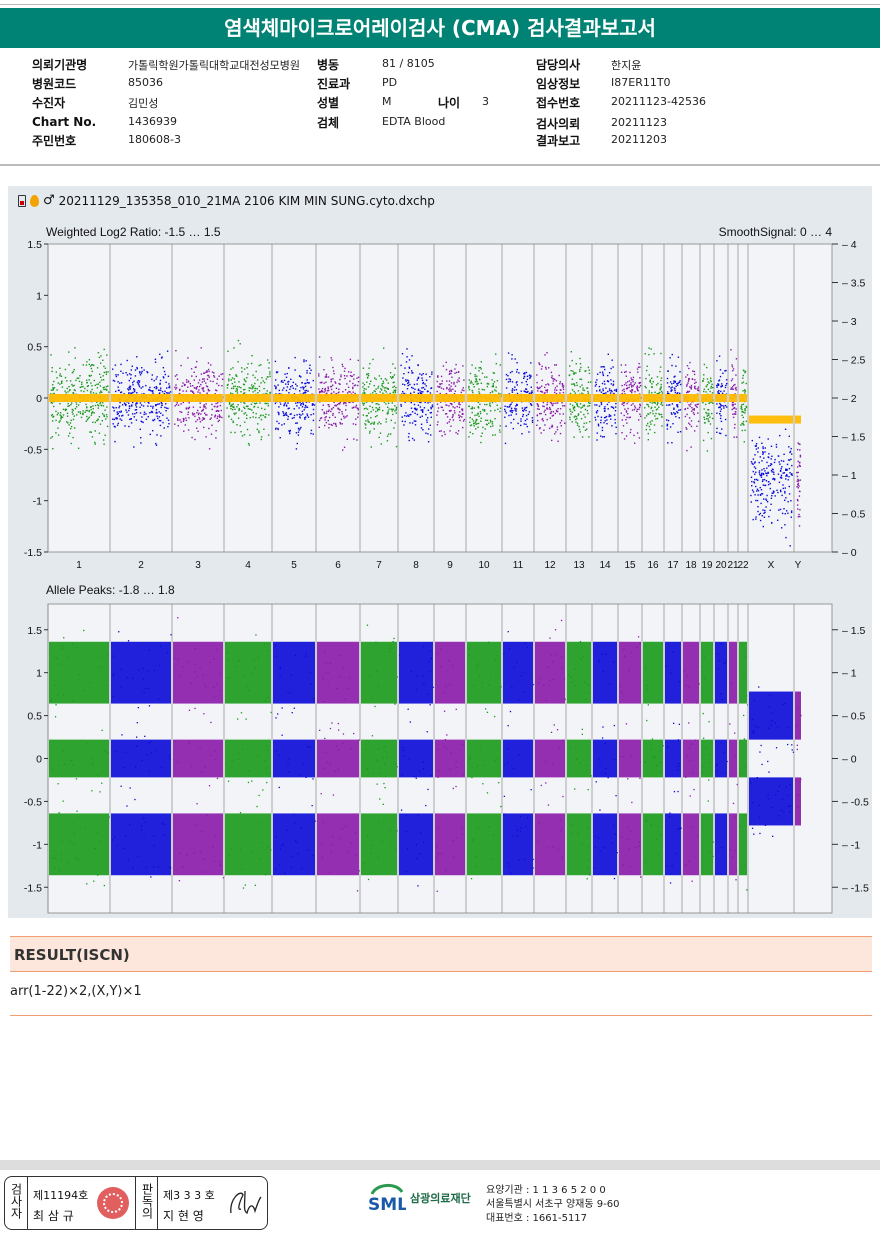 The height and width of the screenshot is (1240, 880). I want to click on allele-ytick-right-label: – -1, so click(851, 845).